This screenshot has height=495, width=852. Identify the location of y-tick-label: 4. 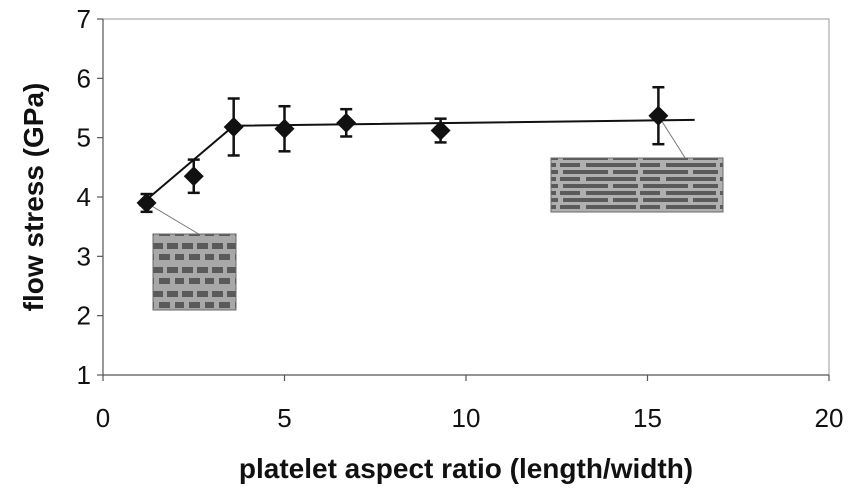
(84, 197).